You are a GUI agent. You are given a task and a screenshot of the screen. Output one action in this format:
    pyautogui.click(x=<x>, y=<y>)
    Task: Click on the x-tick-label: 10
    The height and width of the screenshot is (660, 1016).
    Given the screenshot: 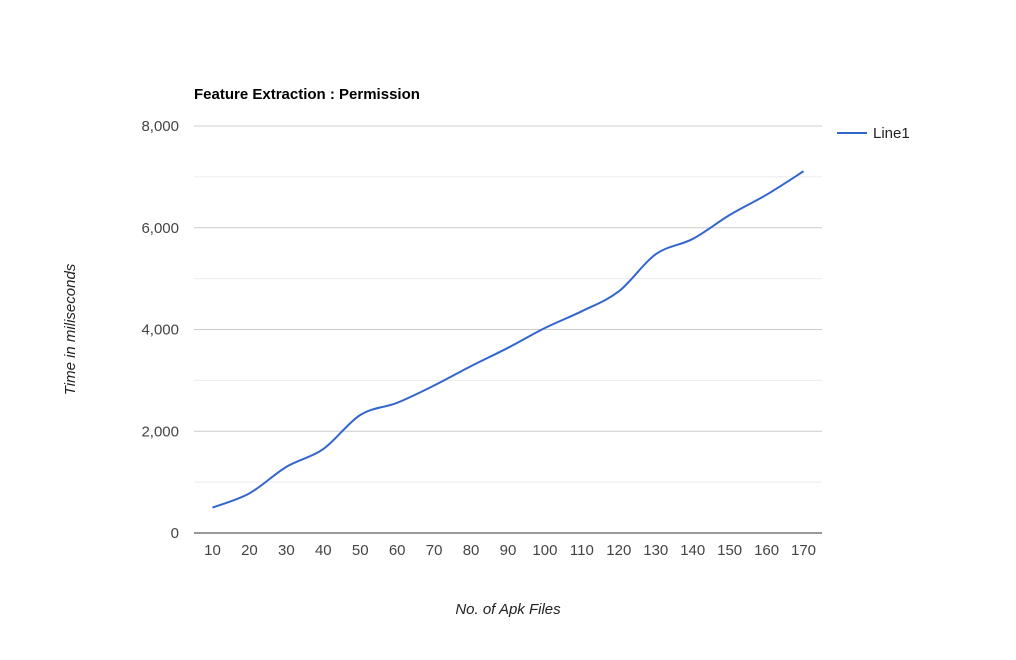 What is the action you would take?
    pyautogui.click(x=212, y=550)
    